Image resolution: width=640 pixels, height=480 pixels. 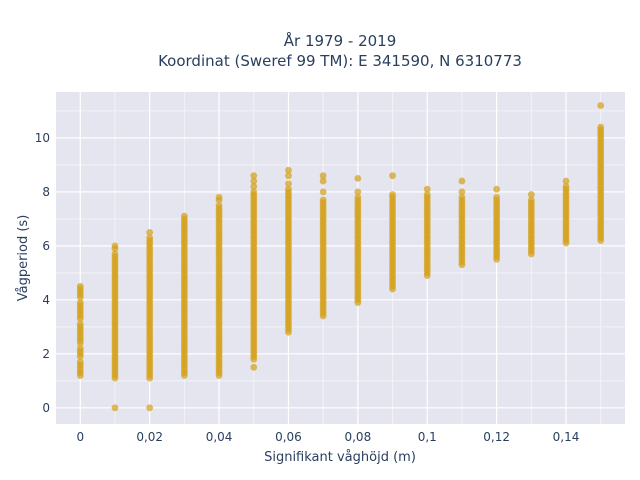 I want to click on y-tick-label: 6, so click(x=46, y=246).